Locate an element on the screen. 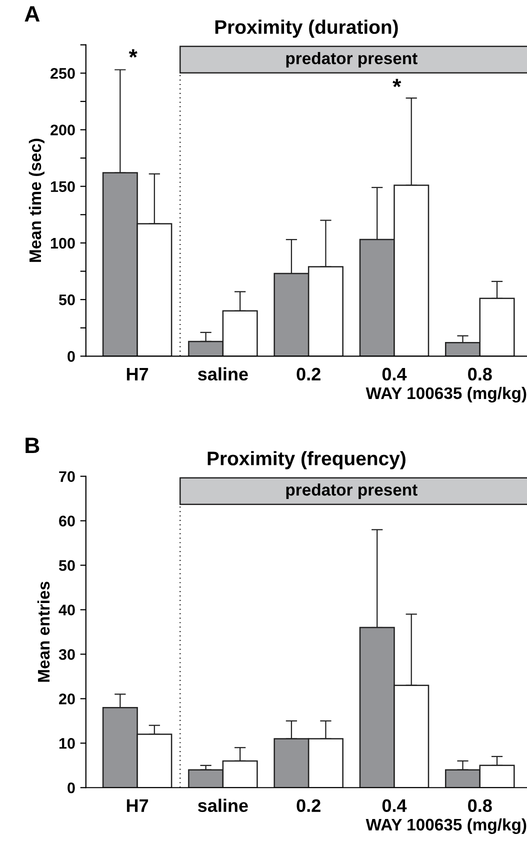  y-tick-label: 250 is located at coordinates (62, 73).